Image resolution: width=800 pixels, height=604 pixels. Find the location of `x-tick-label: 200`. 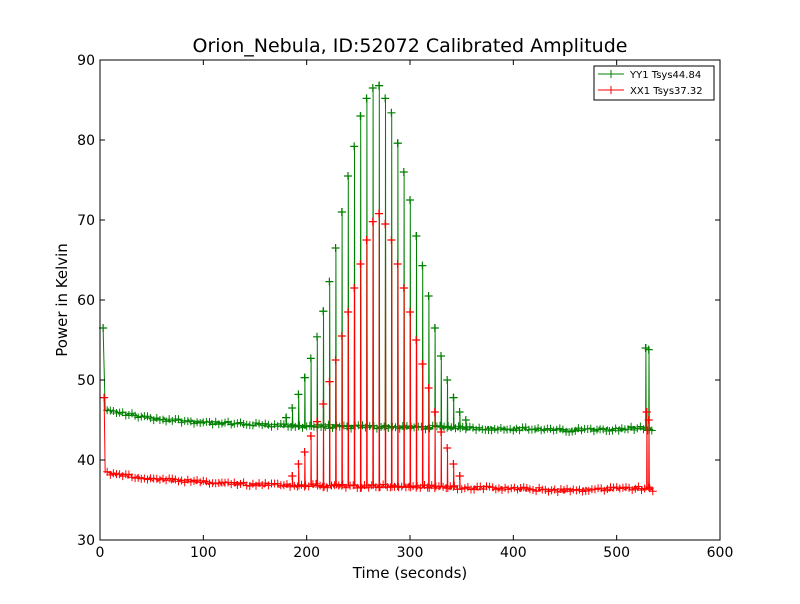

x-tick-label: 200 is located at coordinates (306, 553).